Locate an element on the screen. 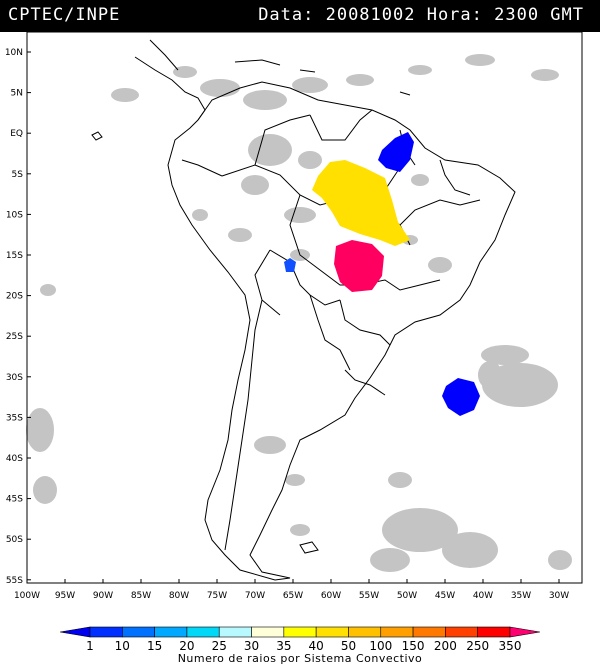  bolivia-small-system is located at coordinates (290, 265).